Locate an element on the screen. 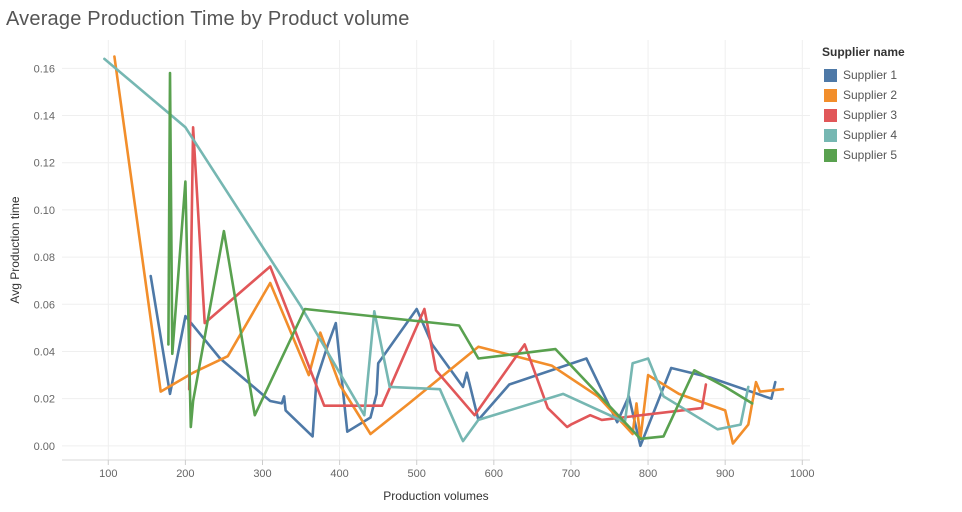 This screenshot has height=512, width=962. x-axis-ticks: 100 200 300 400 500 600 700 800 900 1000 is located at coordinates (457, 470).